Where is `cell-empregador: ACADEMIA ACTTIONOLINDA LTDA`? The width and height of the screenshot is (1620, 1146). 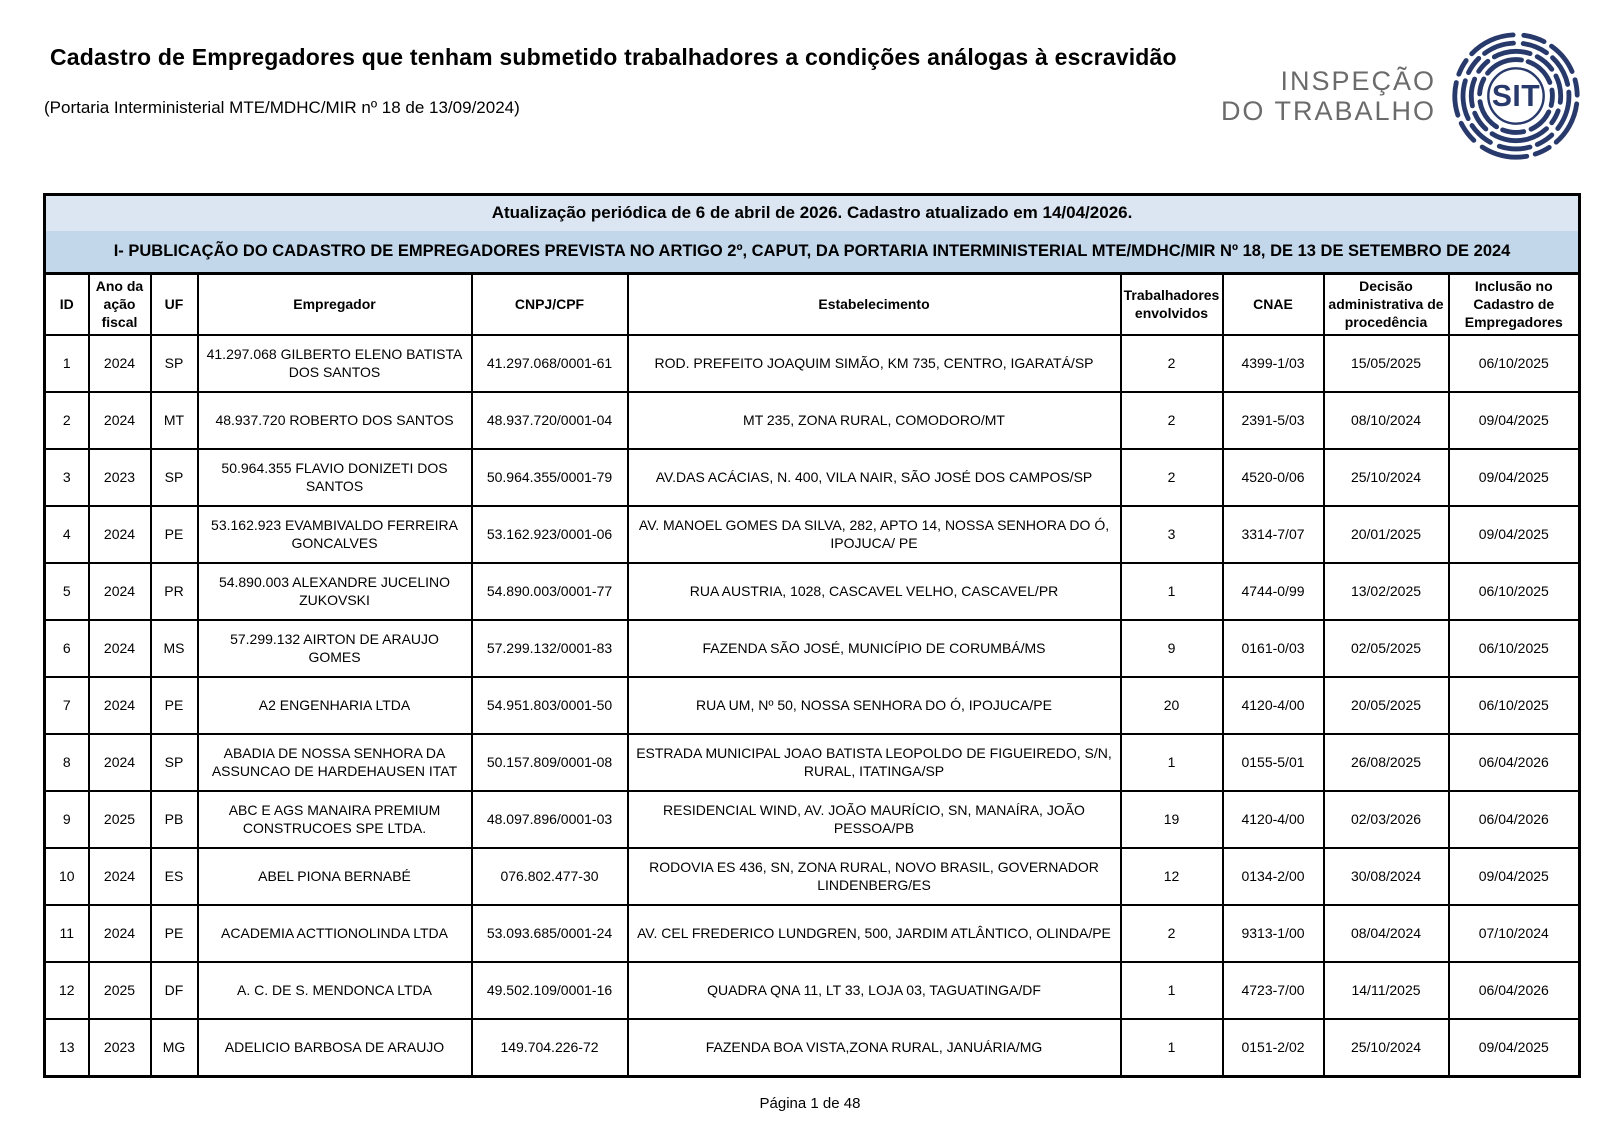 cell-empregador: ACADEMIA ACTTIONOLINDA LTDA is located at coordinates (334, 933).